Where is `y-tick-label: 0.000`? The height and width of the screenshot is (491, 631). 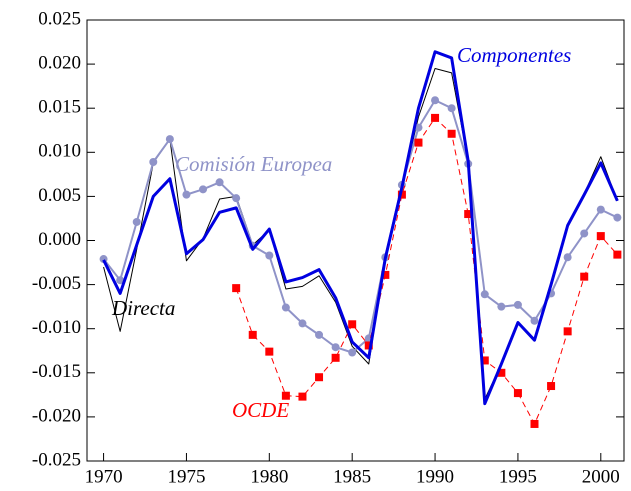 y-tick-label: 0.000 is located at coordinates (59, 239).